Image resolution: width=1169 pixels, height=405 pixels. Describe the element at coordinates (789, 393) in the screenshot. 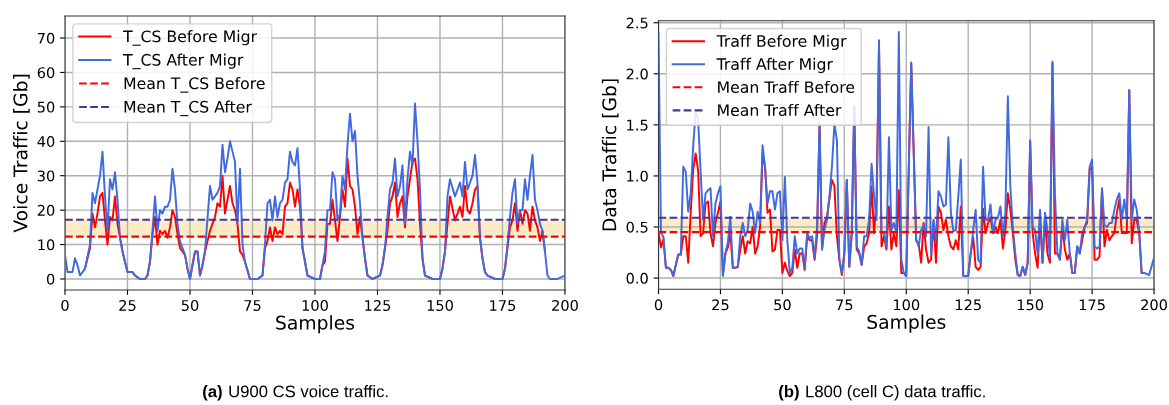

I see `text: (b)` at that location.